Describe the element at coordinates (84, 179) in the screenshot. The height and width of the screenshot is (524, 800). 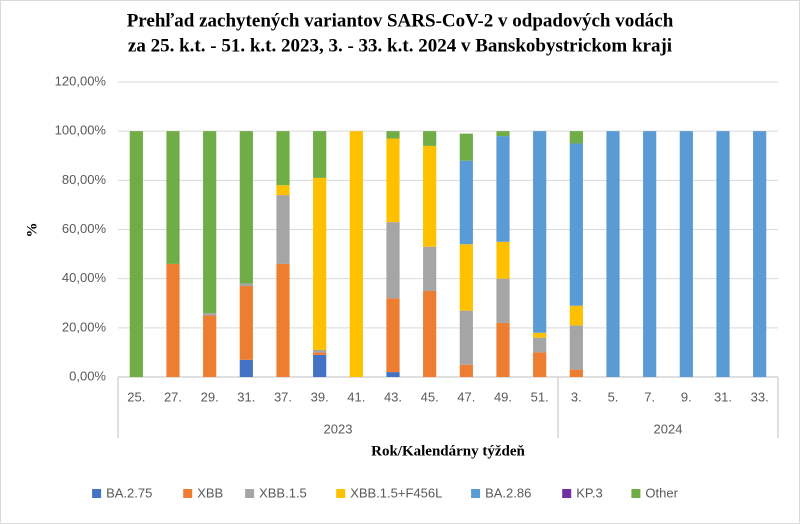
I see `y-tick-label: 80,00%` at that location.